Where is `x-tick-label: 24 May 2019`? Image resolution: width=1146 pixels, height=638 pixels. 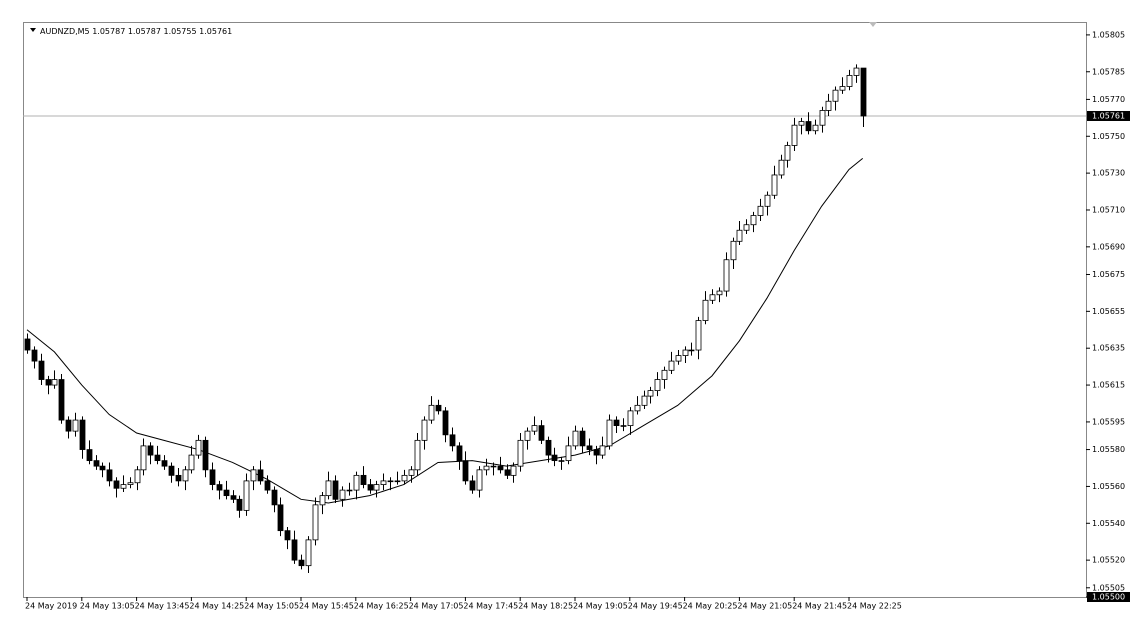 x-tick-label: 24 May 2019 is located at coordinates (51, 606).